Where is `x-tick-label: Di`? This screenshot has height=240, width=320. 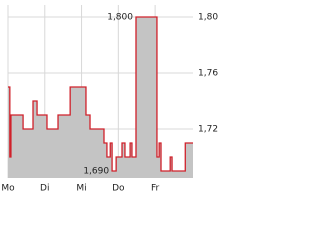
x-tick-label: Di is located at coordinates (44, 189).